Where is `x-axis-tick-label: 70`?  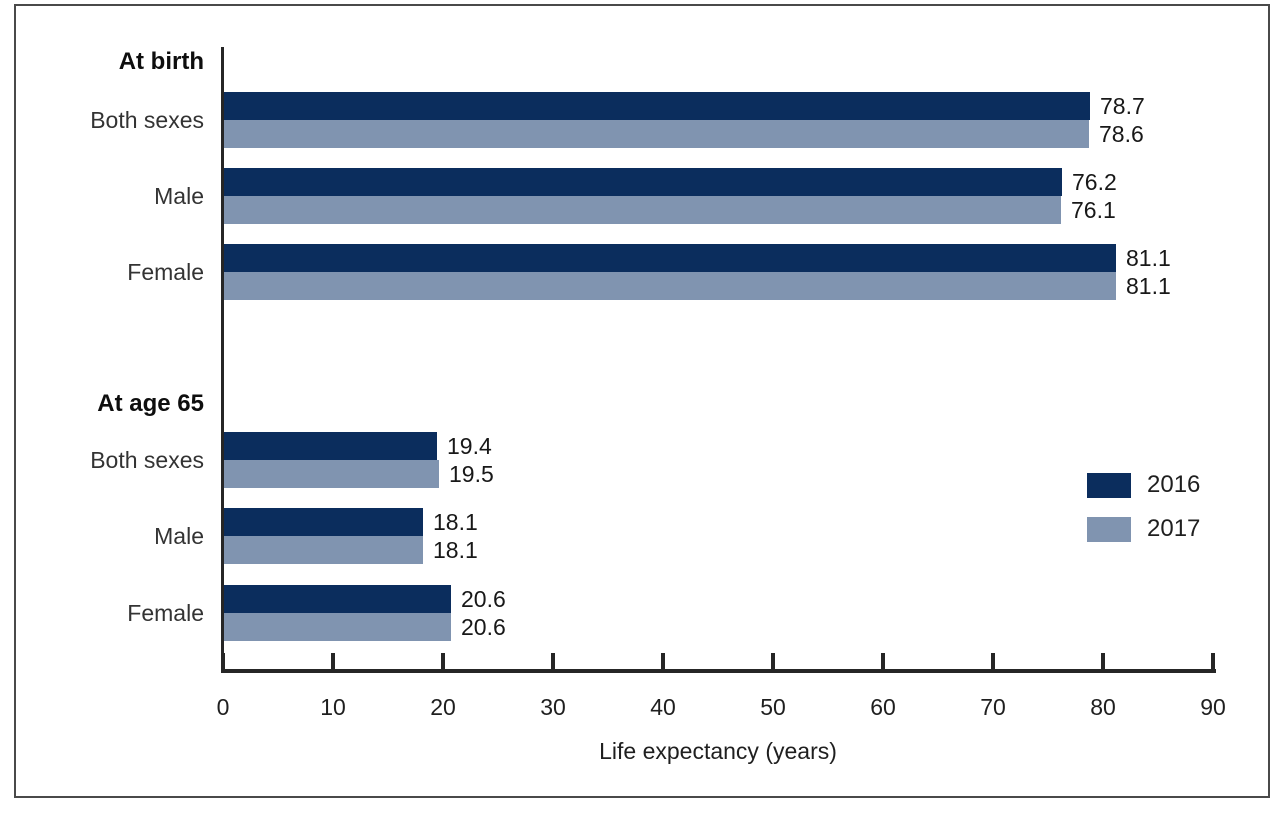
x-axis-tick-label: 70 is located at coordinates (993, 707).